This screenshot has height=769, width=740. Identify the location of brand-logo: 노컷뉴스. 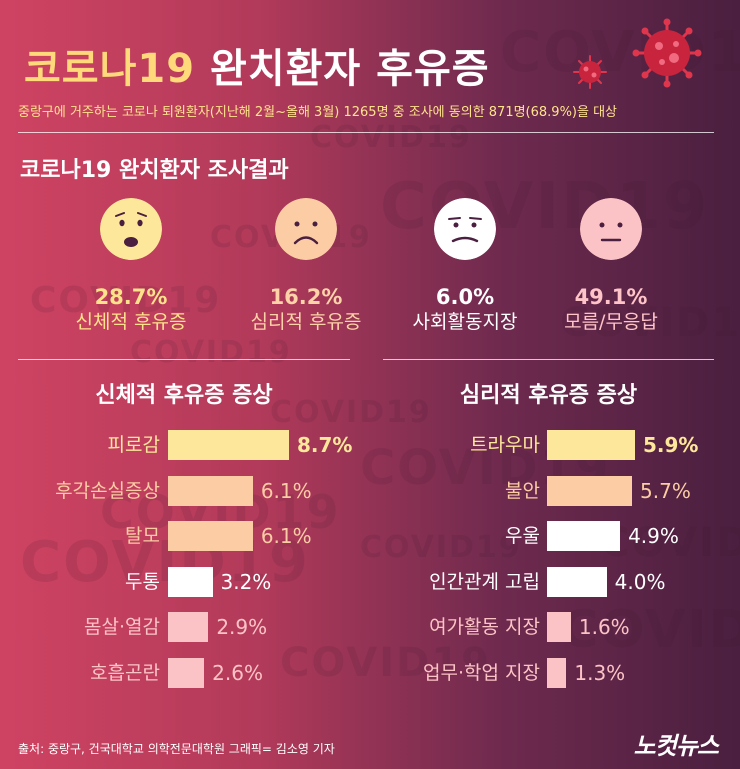
(676, 746).